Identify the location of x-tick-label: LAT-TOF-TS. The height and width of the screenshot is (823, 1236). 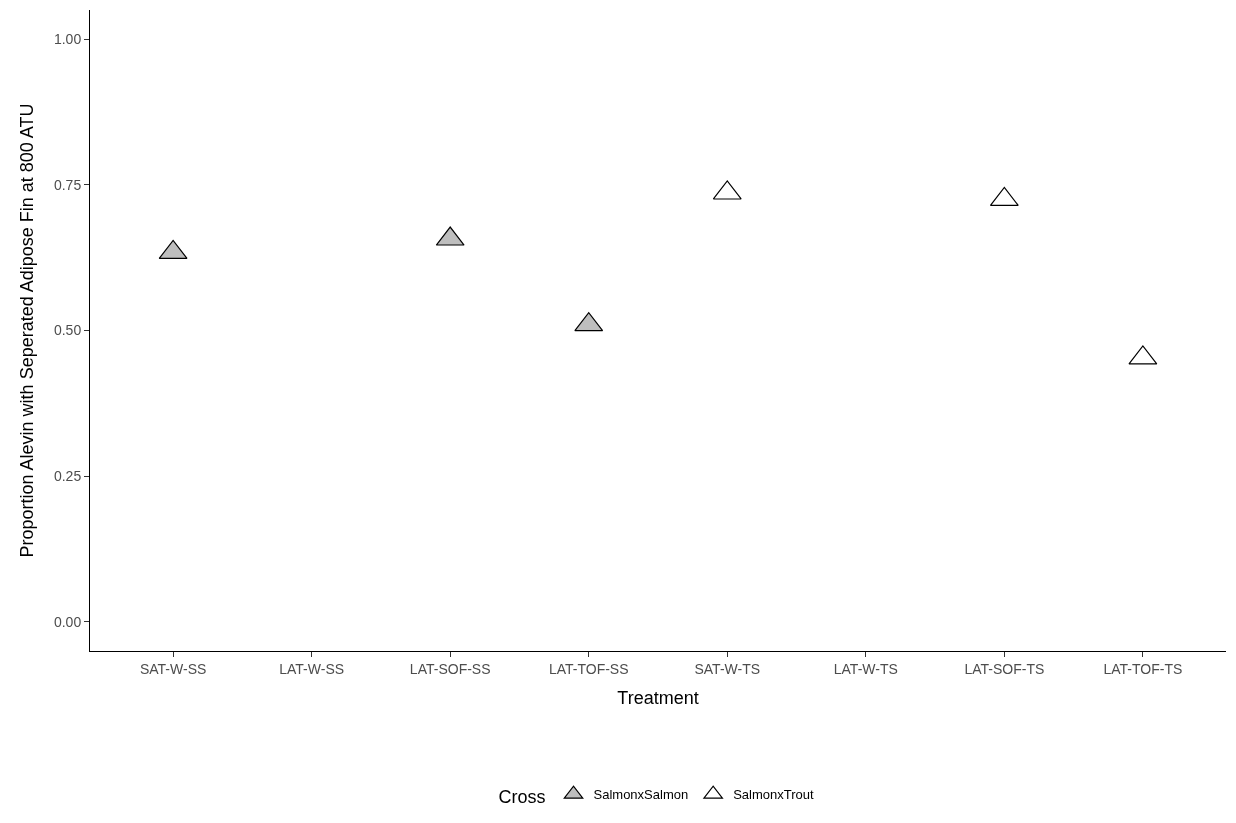
(1143, 668).